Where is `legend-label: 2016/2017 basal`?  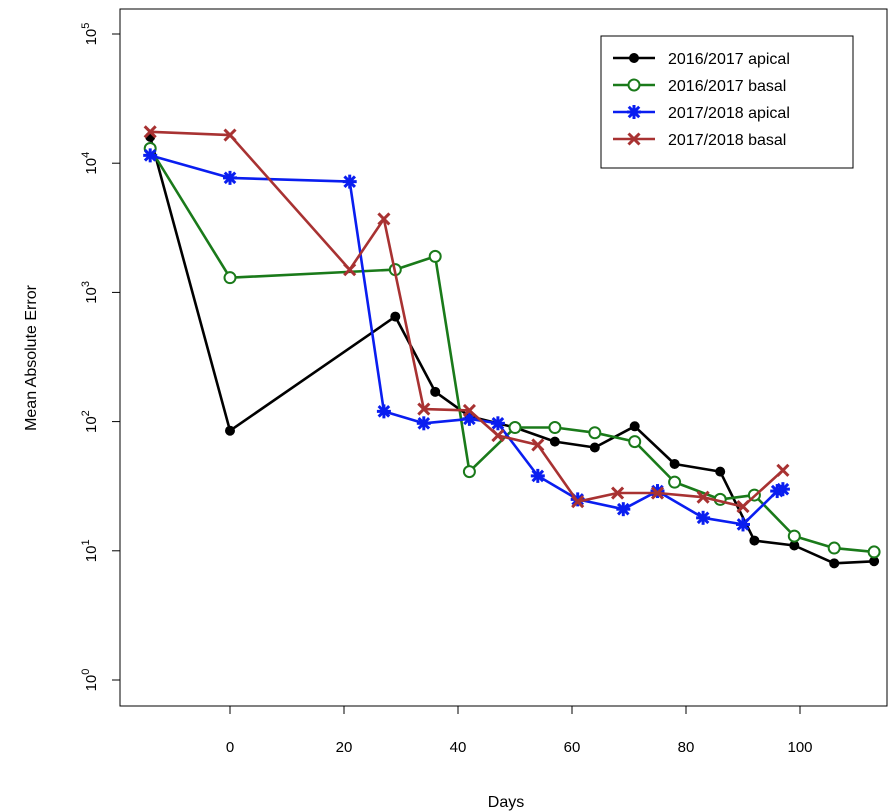 legend-label: 2016/2017 basal is located at coordinates (727, 86).